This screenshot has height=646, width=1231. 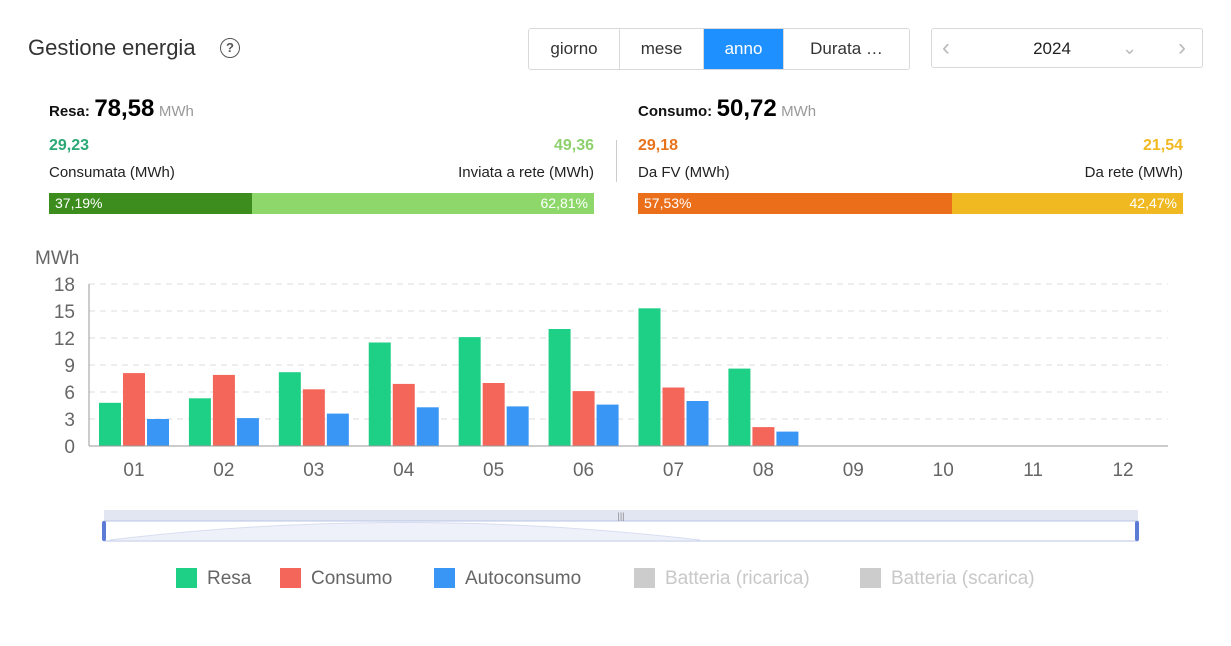 I want to click on chevron-right-icon: ›, so click(x=1182, y=47).